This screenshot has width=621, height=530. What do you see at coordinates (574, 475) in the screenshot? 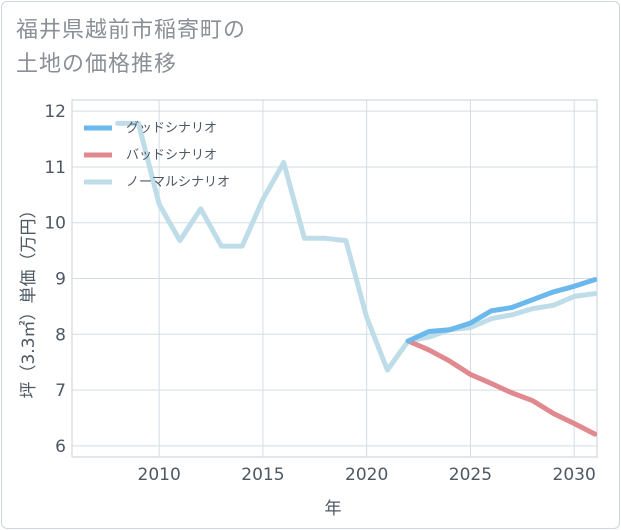
I see `x-tick-label-2030: 2030` at bounding box center [574, 475].